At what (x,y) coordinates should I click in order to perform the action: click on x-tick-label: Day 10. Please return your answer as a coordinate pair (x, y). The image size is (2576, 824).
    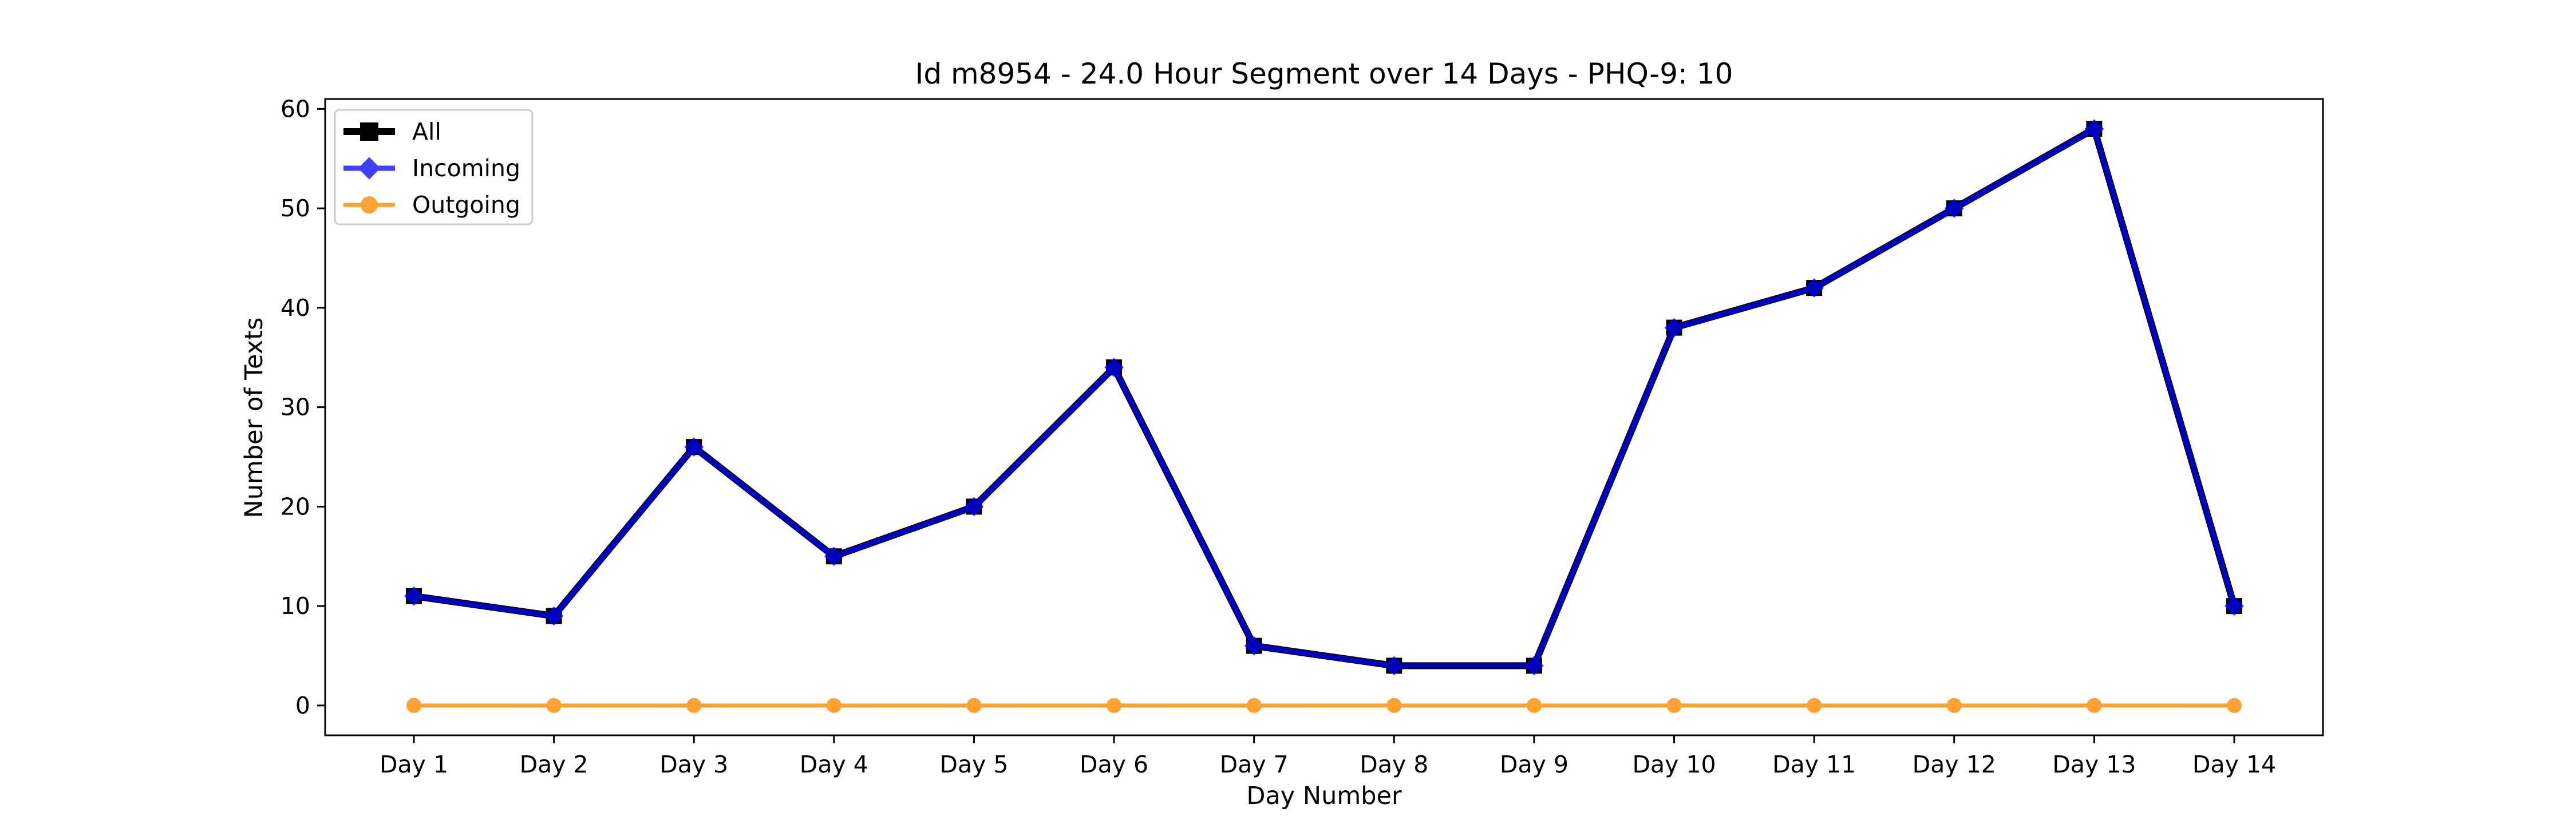
    Looking at the image, I should click on (1674, 764).